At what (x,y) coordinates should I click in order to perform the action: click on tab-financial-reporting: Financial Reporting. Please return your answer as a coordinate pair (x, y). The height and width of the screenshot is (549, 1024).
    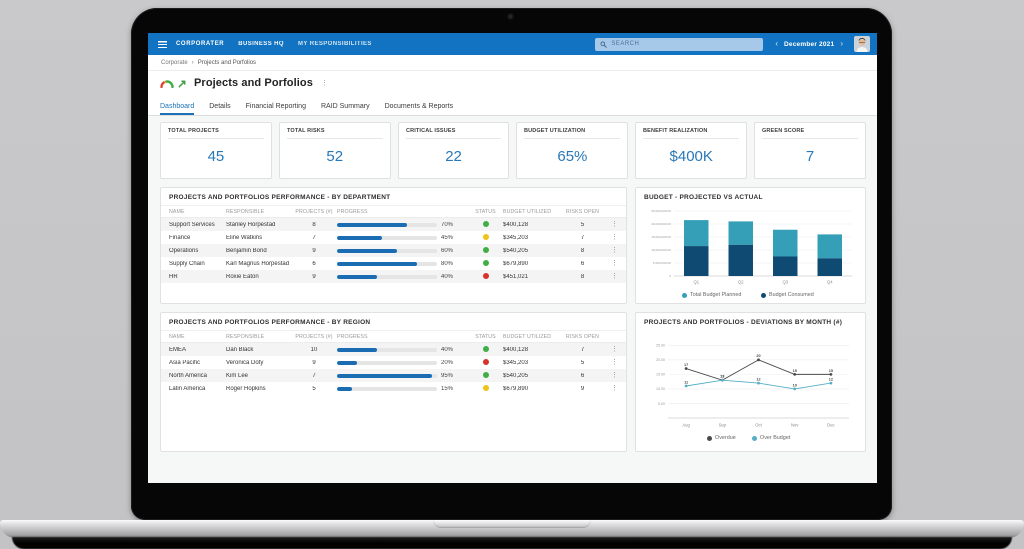
    Looking at the image, I should click on (275, 106).